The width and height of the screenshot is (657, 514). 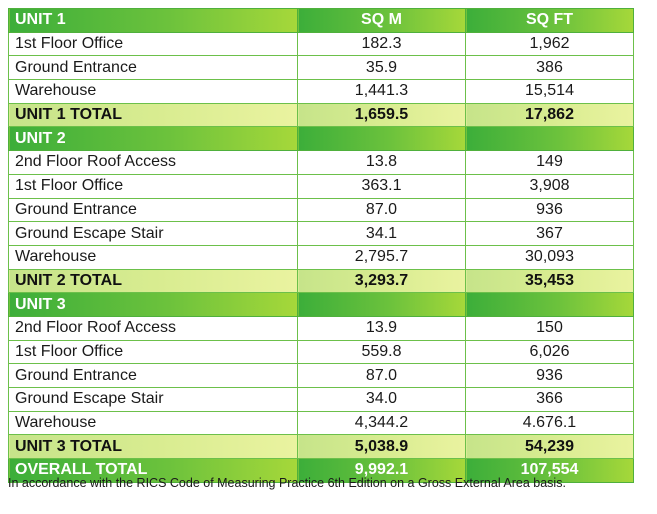 I want to click on sq-m-value: 34.0, so click(x=381, y=399).